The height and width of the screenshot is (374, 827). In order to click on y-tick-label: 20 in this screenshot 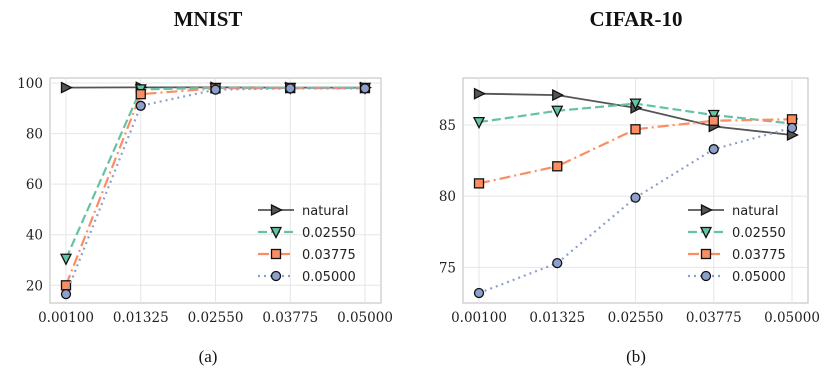, I will do `click(34, 286)`.